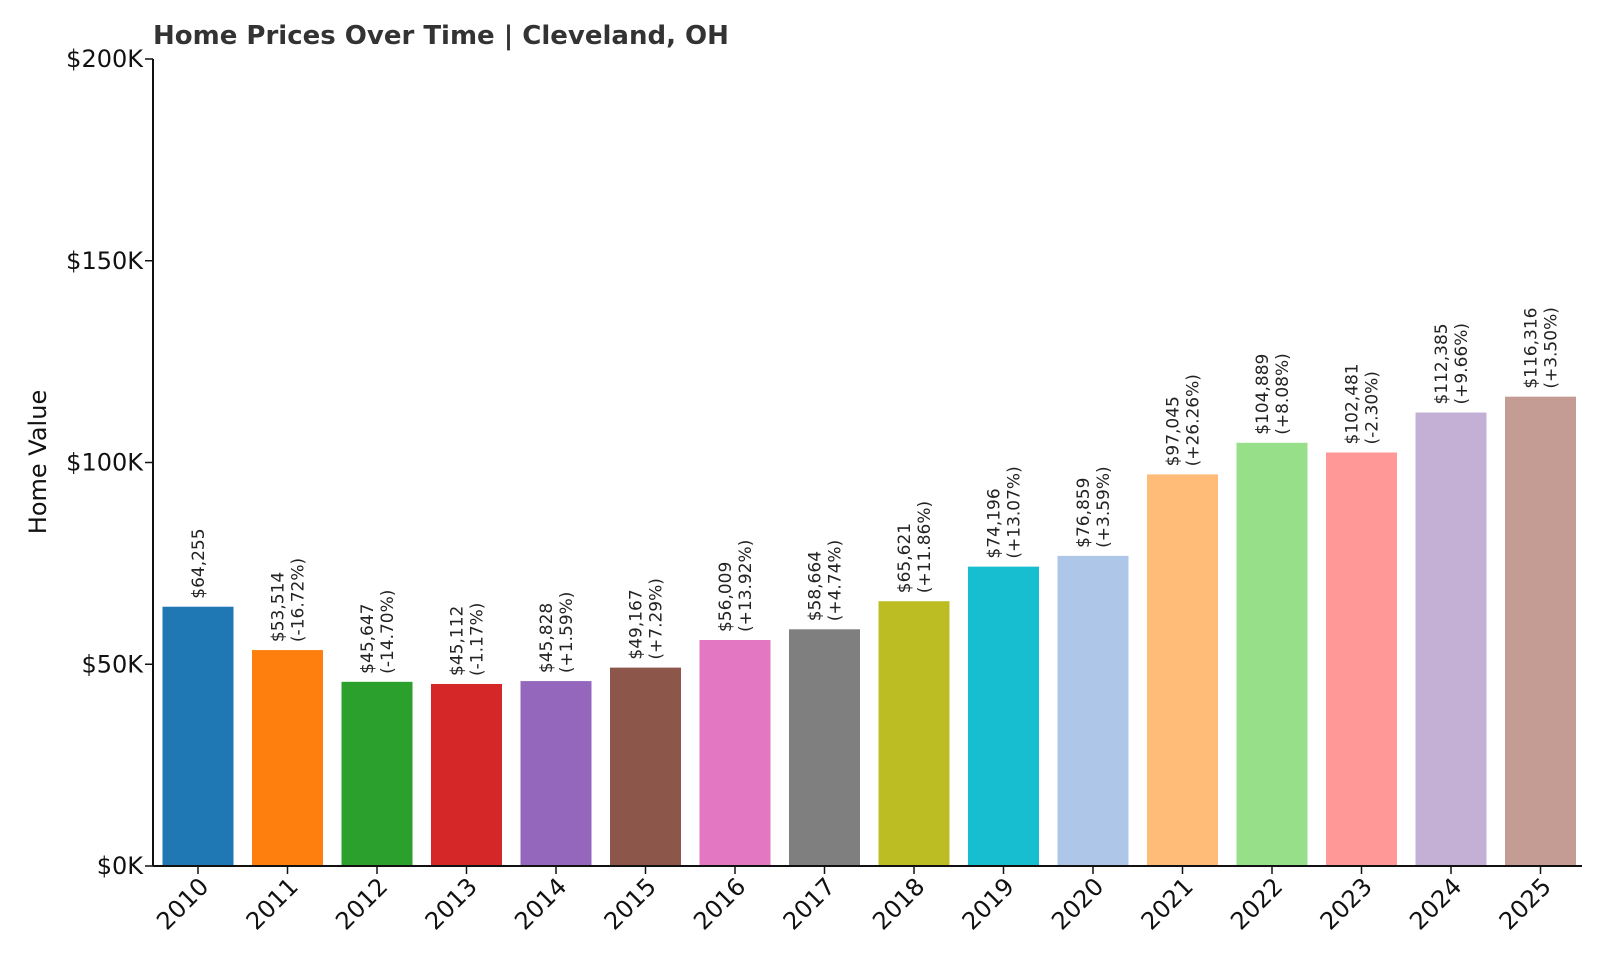 Image resolution: width=1600 pixels, height=960 pixels. I want to click on bar-2017, so click(824, 747).